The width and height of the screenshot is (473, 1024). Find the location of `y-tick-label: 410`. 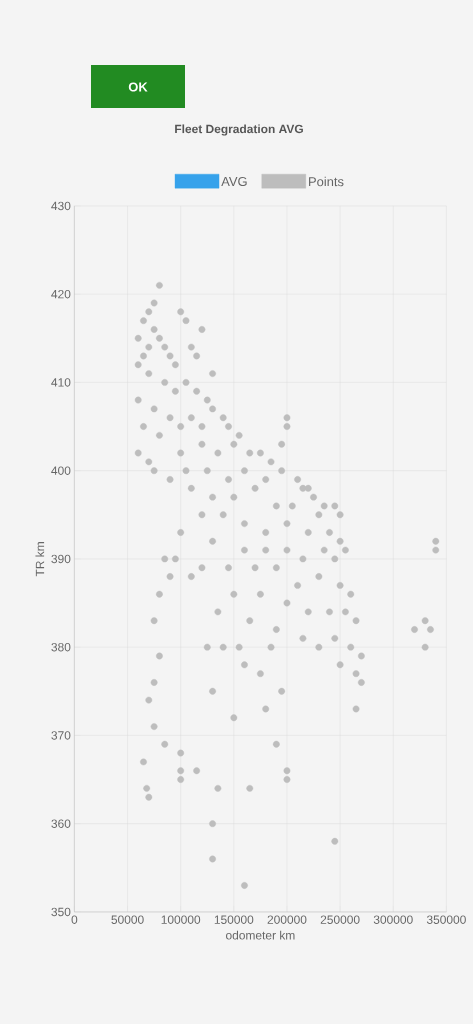

y-tick-label: 410 is located at coordinates (61, 382).